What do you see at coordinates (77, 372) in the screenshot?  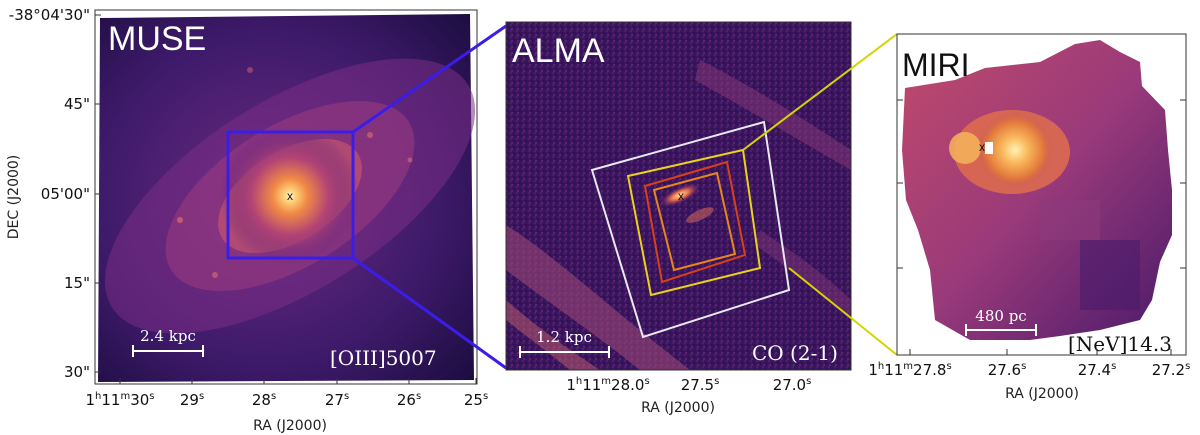 I see `muse-y-tick-label: 30"` at bounding box center [77, 372].